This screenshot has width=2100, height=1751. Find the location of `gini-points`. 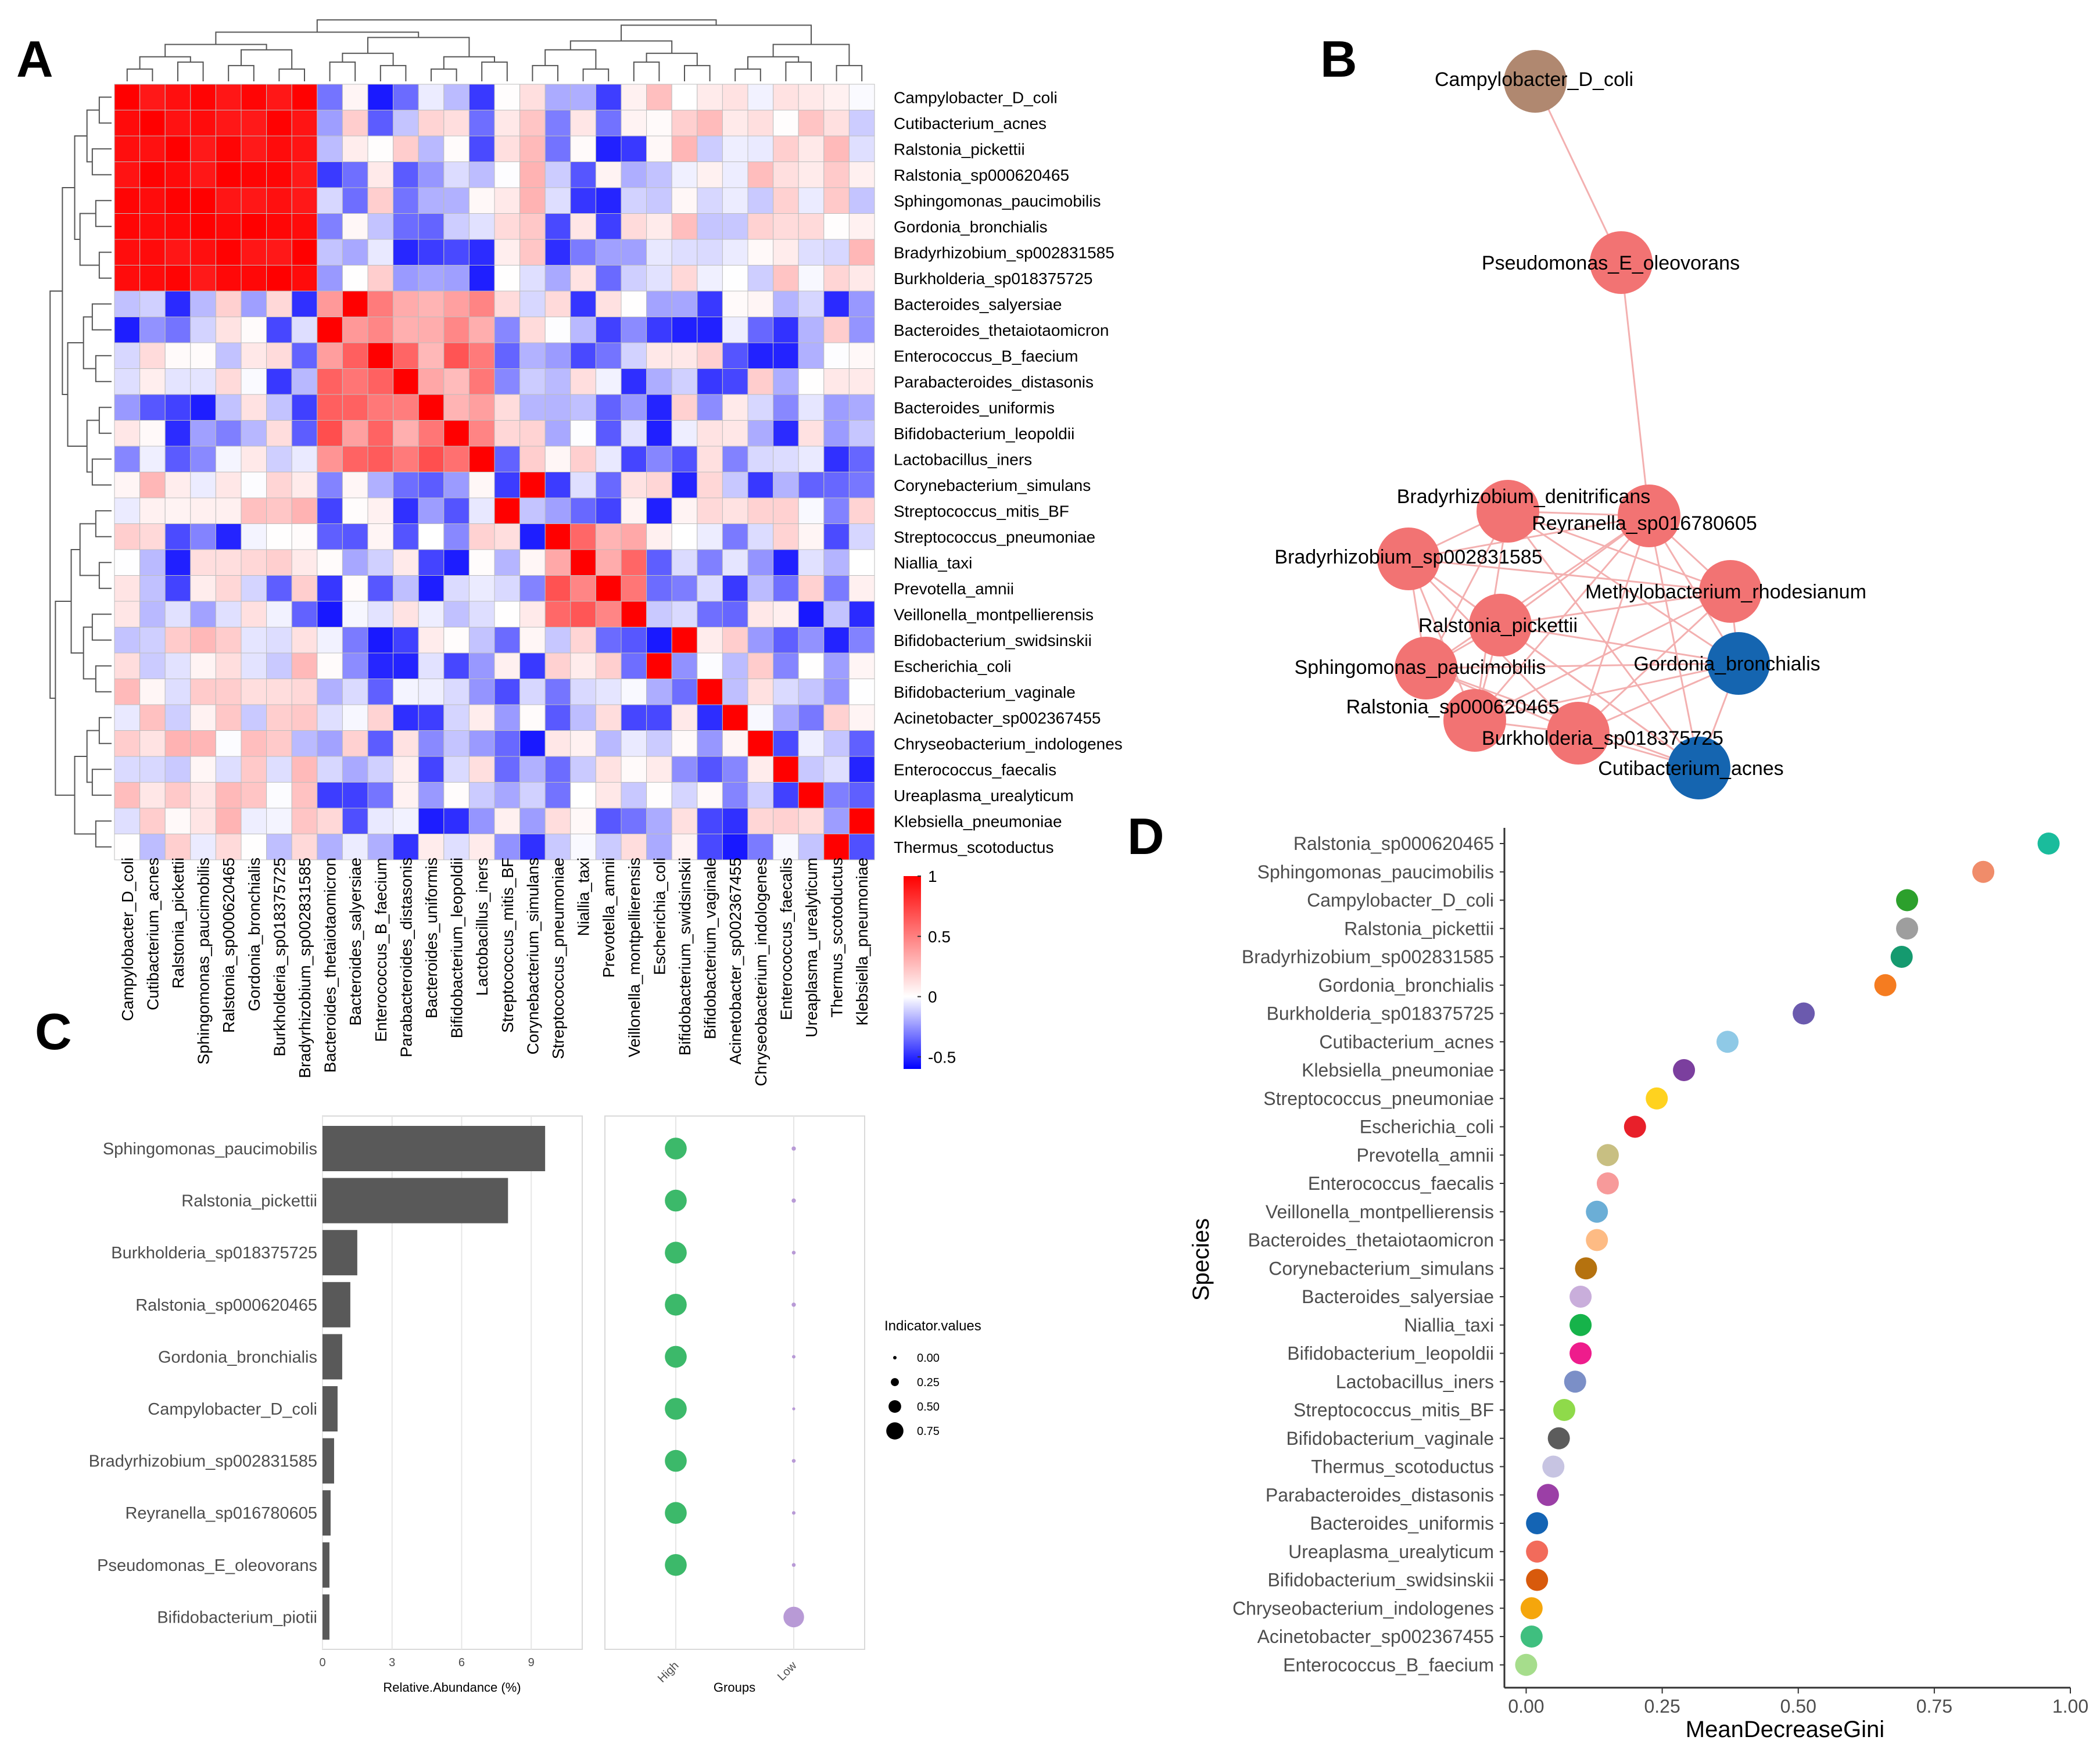

gini-points is located at coordinates (1787, 1254).